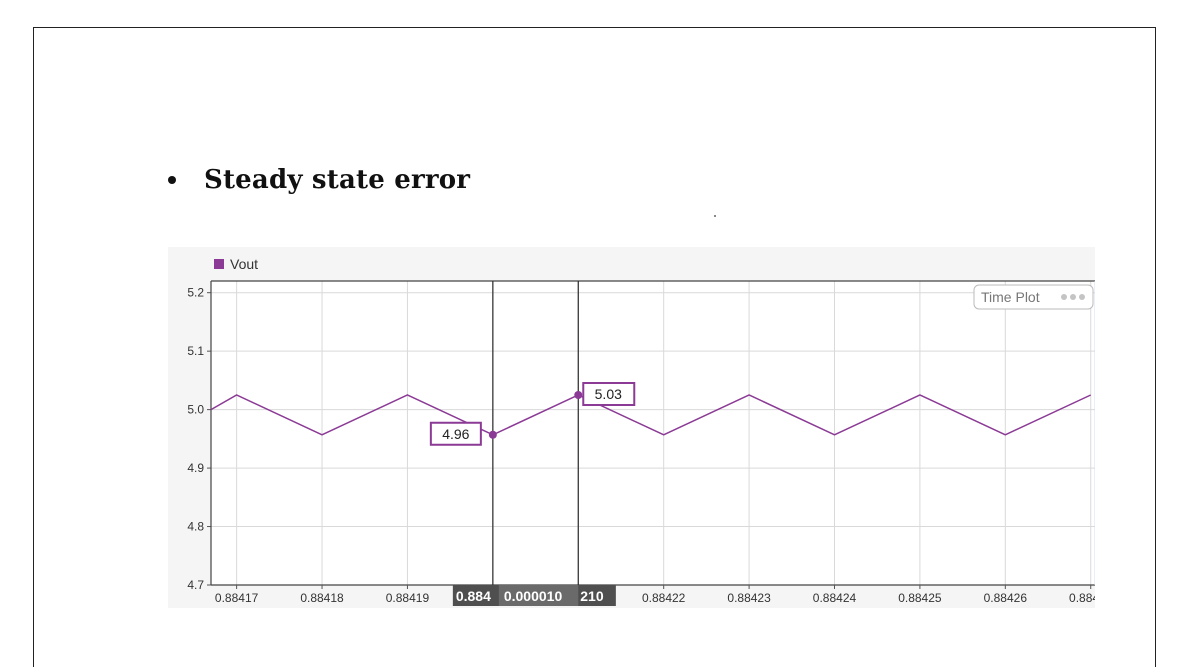 The image size is (1202, 667). I want to click on cursor-readout-right: 210, so click(592, 596).